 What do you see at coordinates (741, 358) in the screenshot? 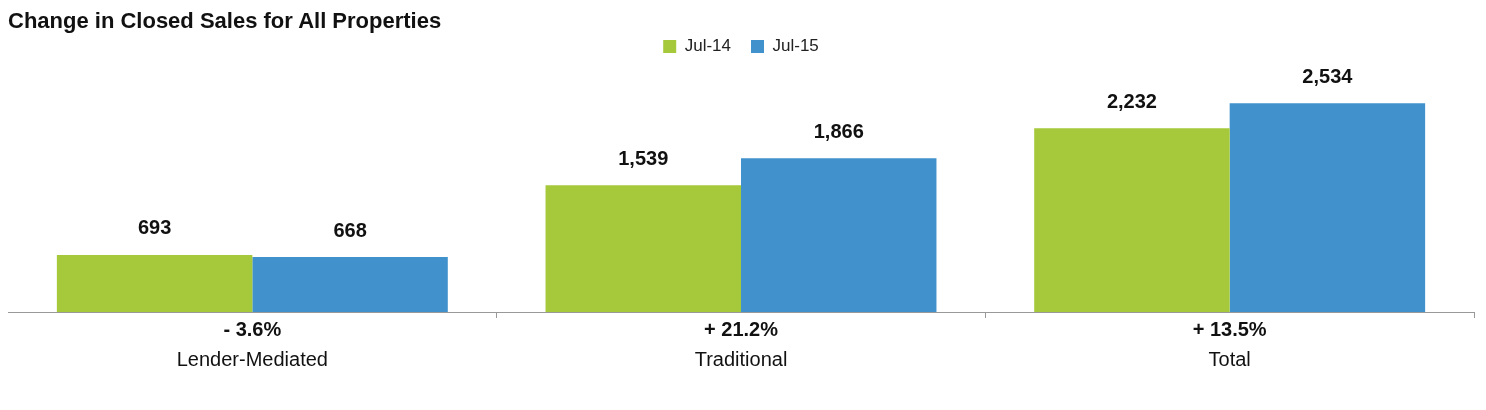
I see `x-tick-label: Traditional` at bounding box center [741, 358].